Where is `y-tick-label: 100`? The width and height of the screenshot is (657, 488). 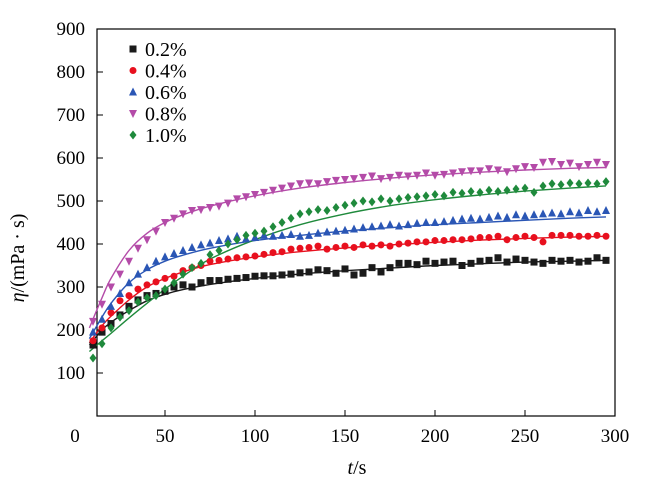
y-tick-label: 100 is located at coordinates (71, 373).